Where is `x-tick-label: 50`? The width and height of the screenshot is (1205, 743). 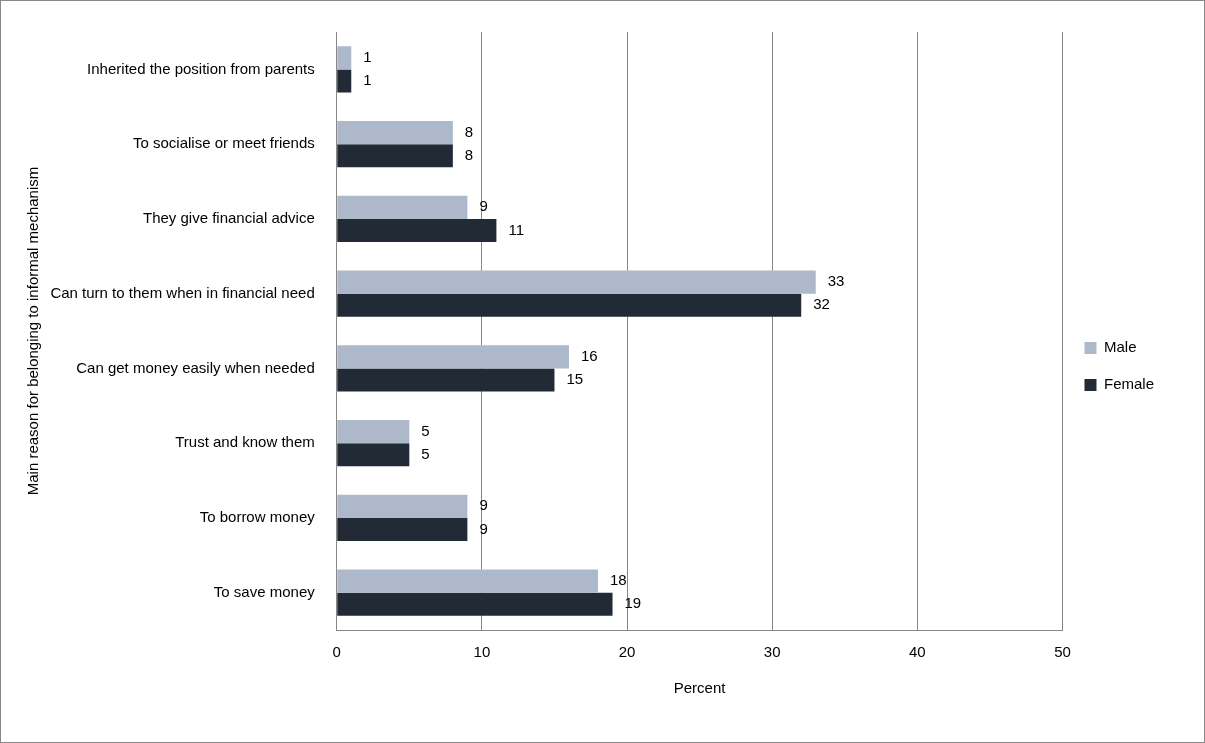
x-tick-label: 50 is located at coordinates (1062, 652).